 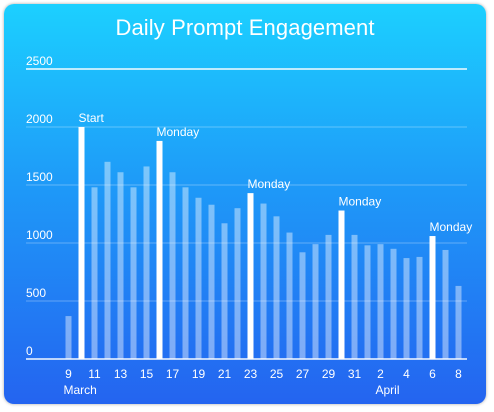 What do you see at coordinates (147, 374) in the screenshot?
I see `x-tick-label: 15` at bounding box center [147, 374].